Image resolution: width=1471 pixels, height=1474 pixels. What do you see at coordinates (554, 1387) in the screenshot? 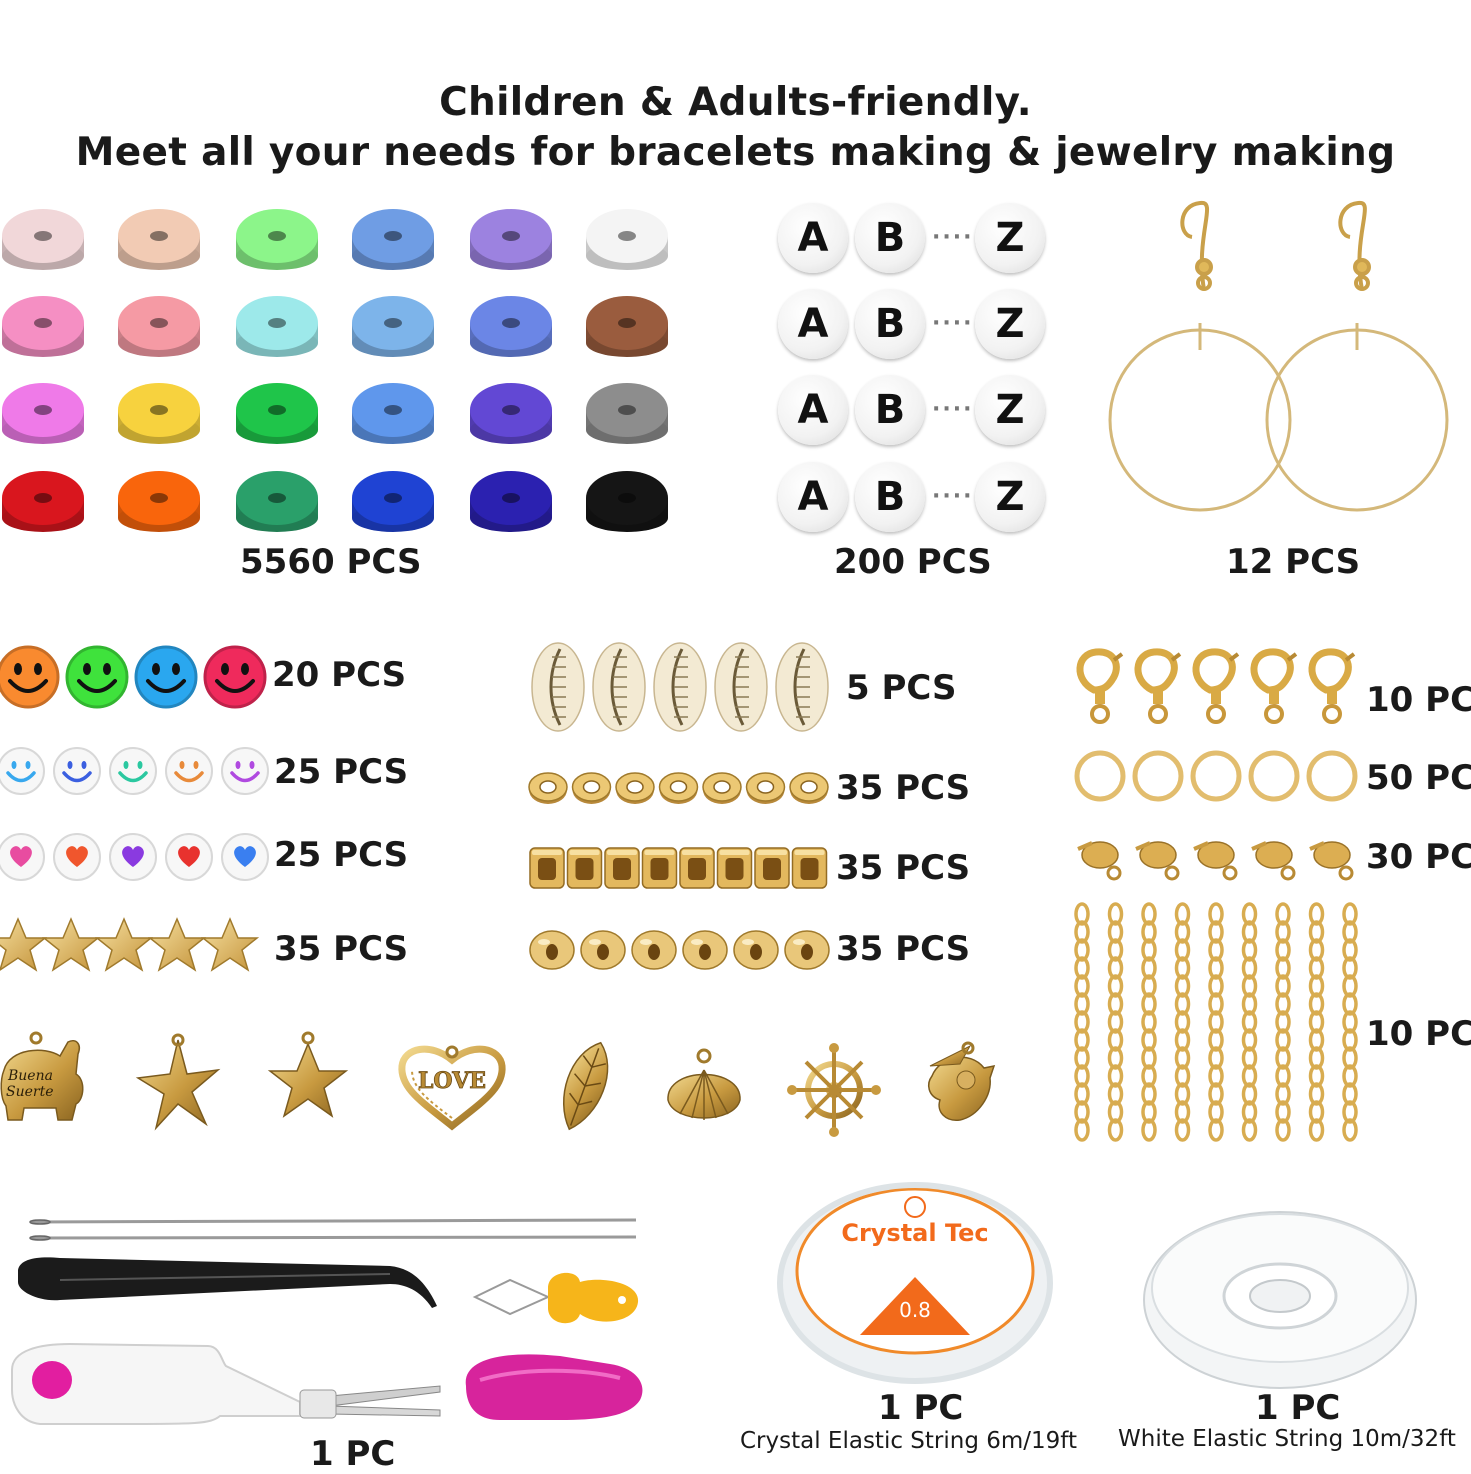
I see `scissors-cap-icon` at bounding box center [554, 1387].